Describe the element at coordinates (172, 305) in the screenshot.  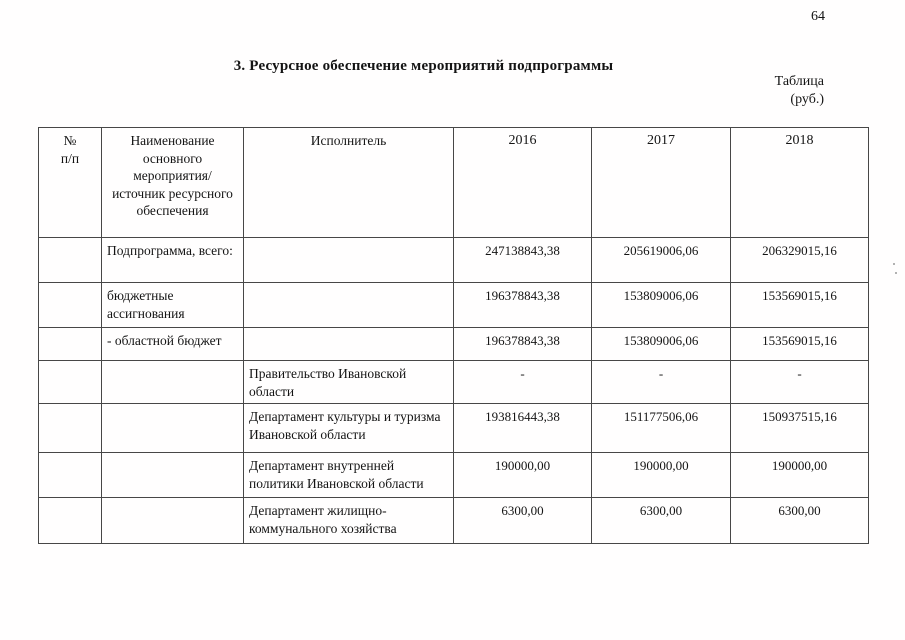
I see `cell-name: бюджетные ассигнования` at that location.